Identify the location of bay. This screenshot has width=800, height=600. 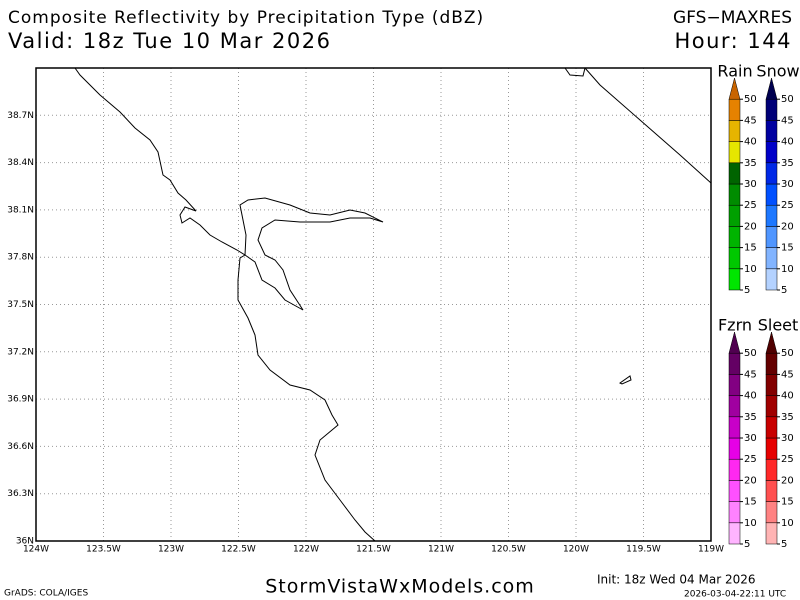
(311, 254).